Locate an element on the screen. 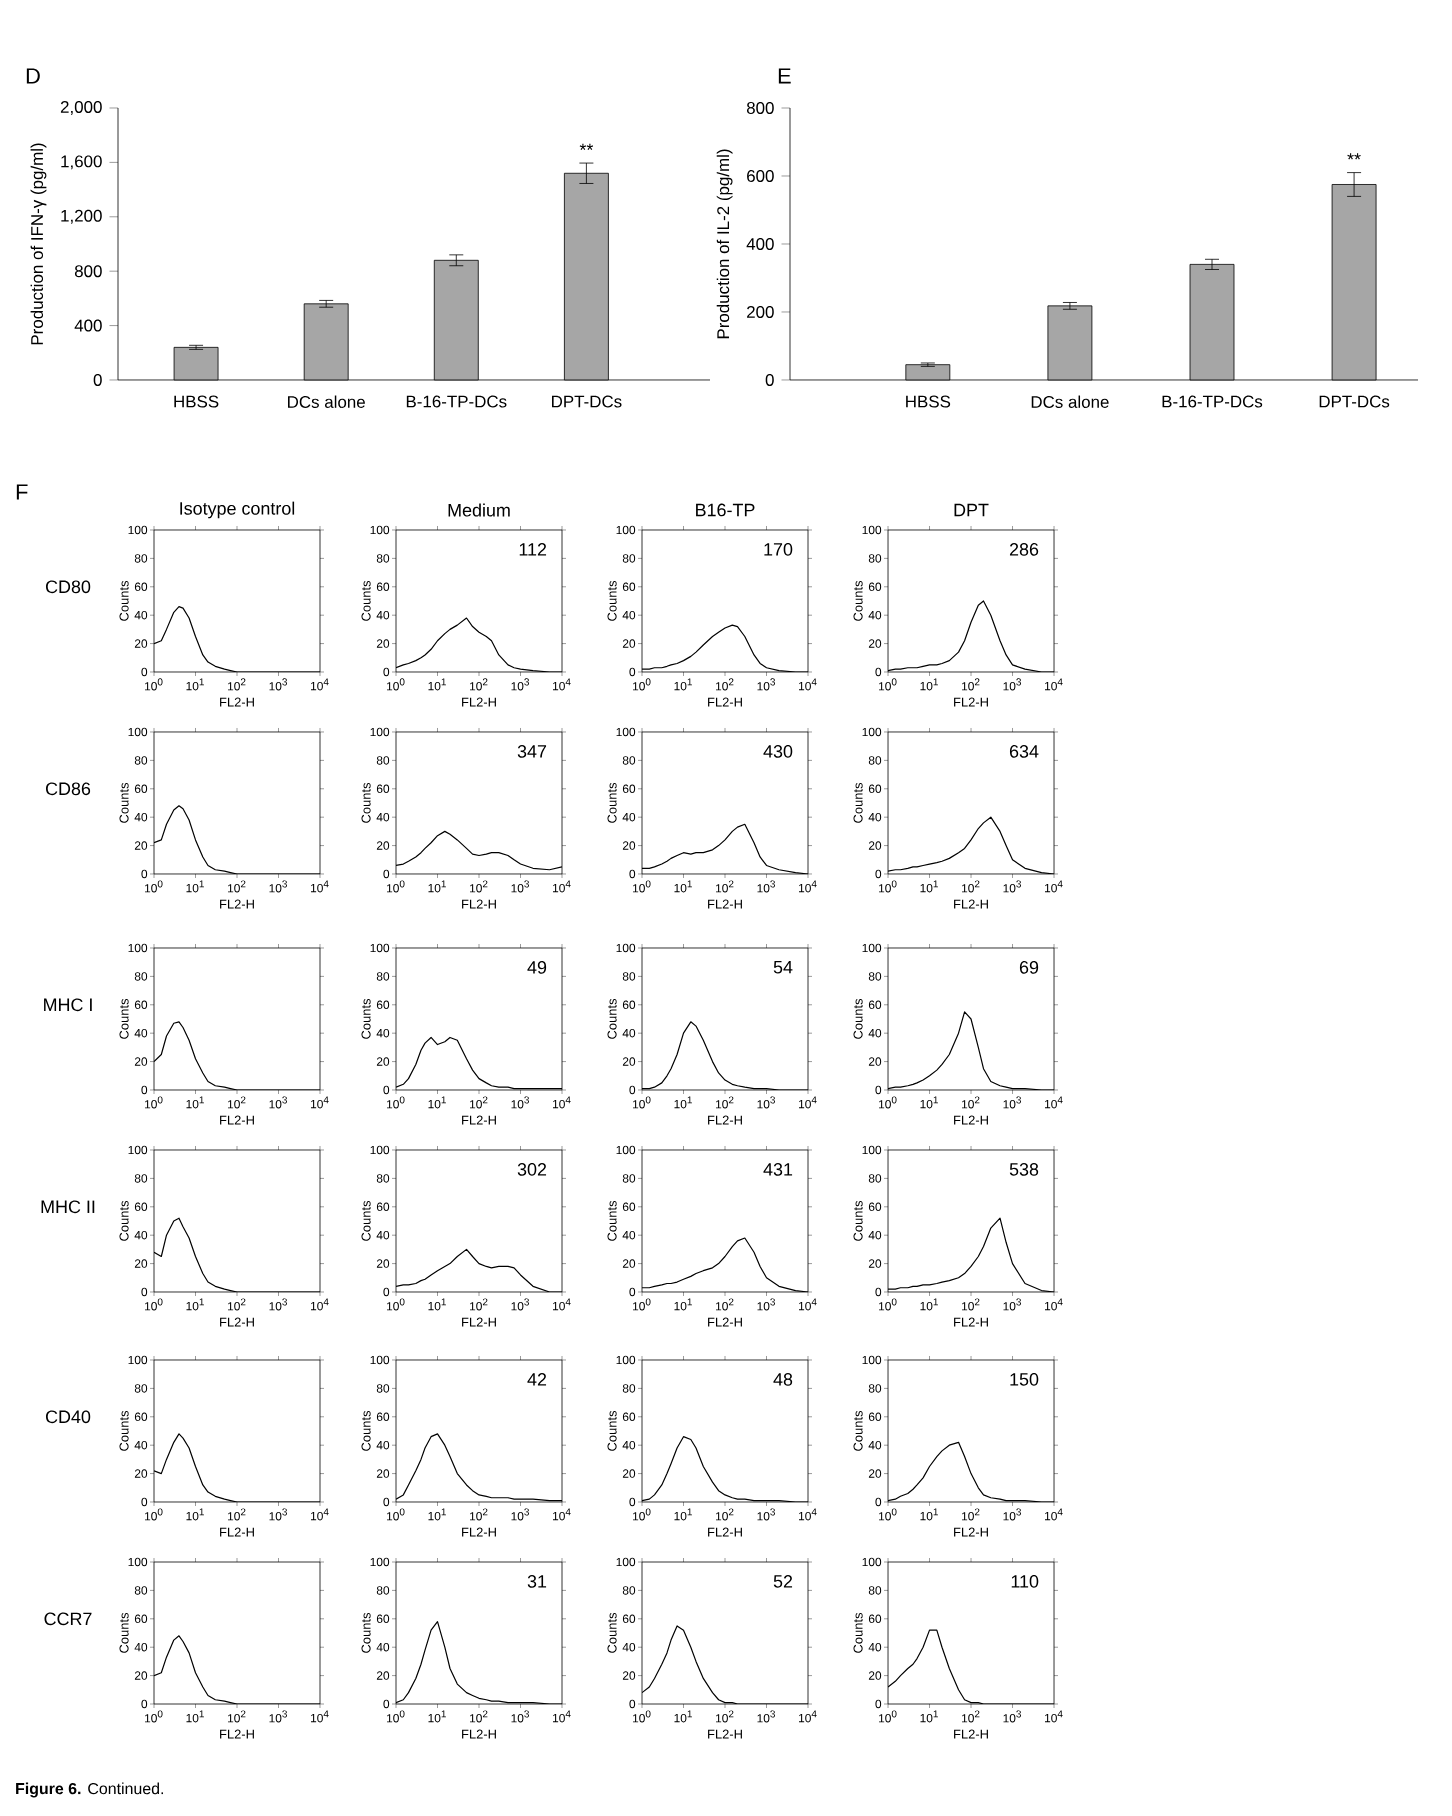 The height and width of the screenshot is (1816, 1452). annotation: 538 is located at coordinates (1024, 1169).